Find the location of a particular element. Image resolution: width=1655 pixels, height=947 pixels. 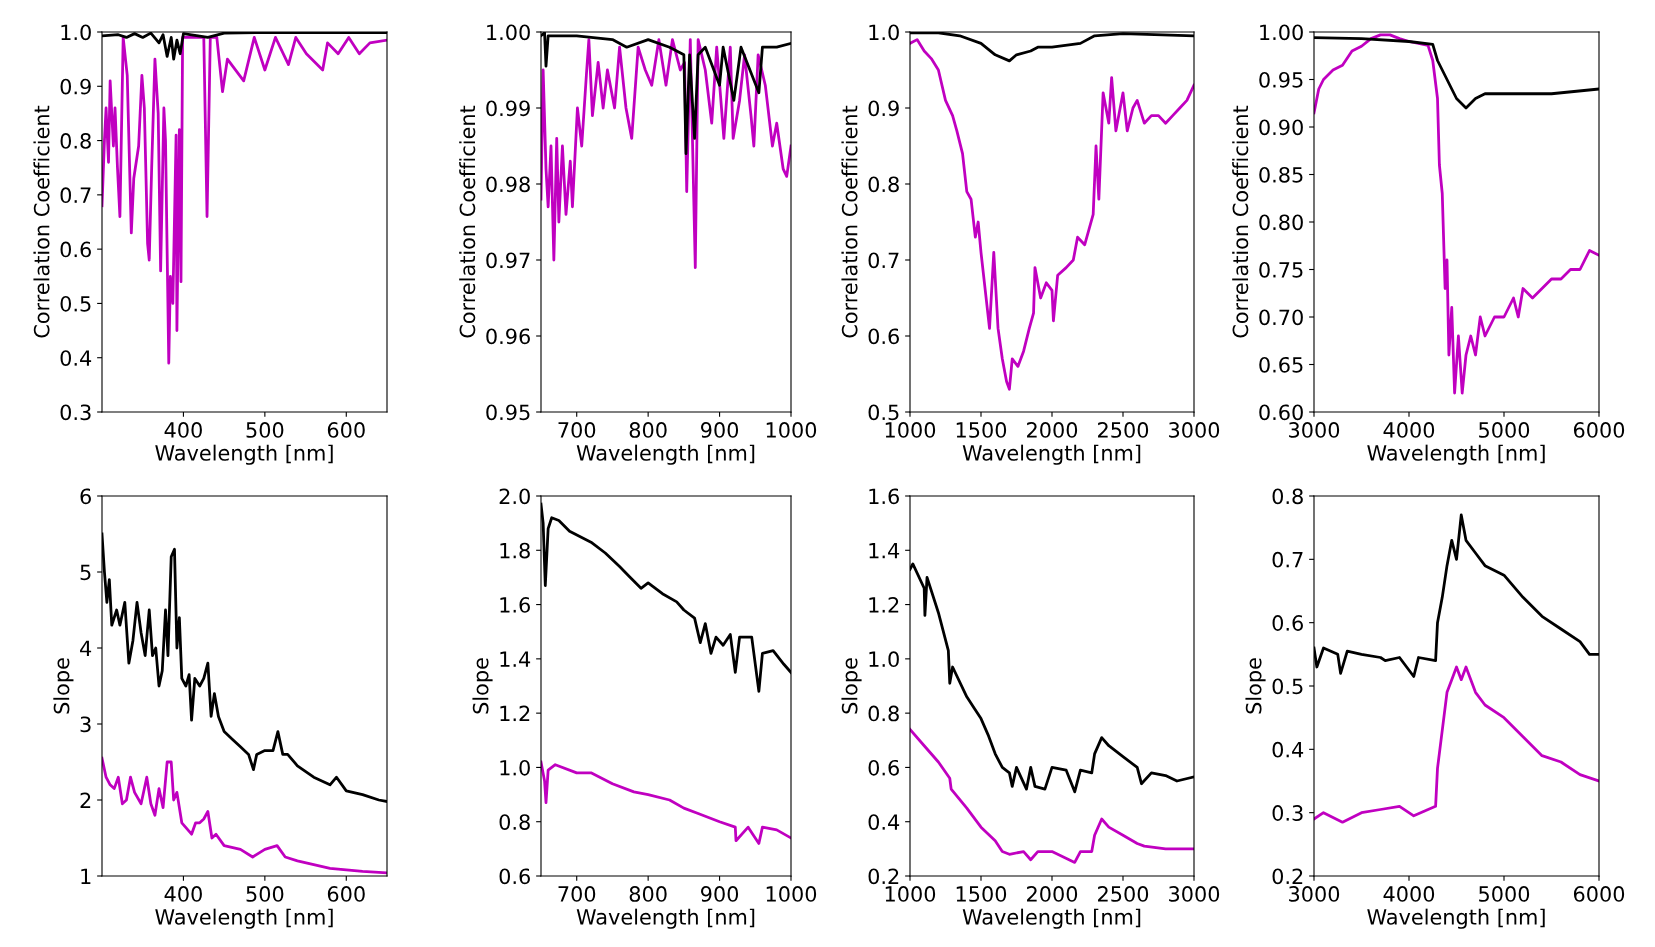

y-tick-label: 2.0 is located at coordinates (514, 496).